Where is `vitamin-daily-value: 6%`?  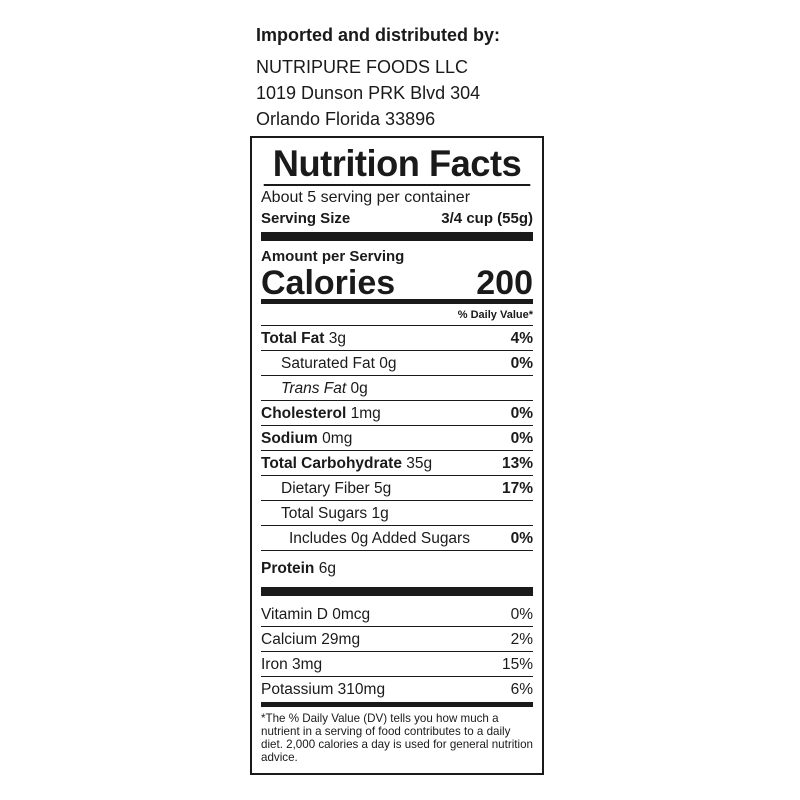
vitamin-daily-value: 6% is located at coordinates (521, 689).